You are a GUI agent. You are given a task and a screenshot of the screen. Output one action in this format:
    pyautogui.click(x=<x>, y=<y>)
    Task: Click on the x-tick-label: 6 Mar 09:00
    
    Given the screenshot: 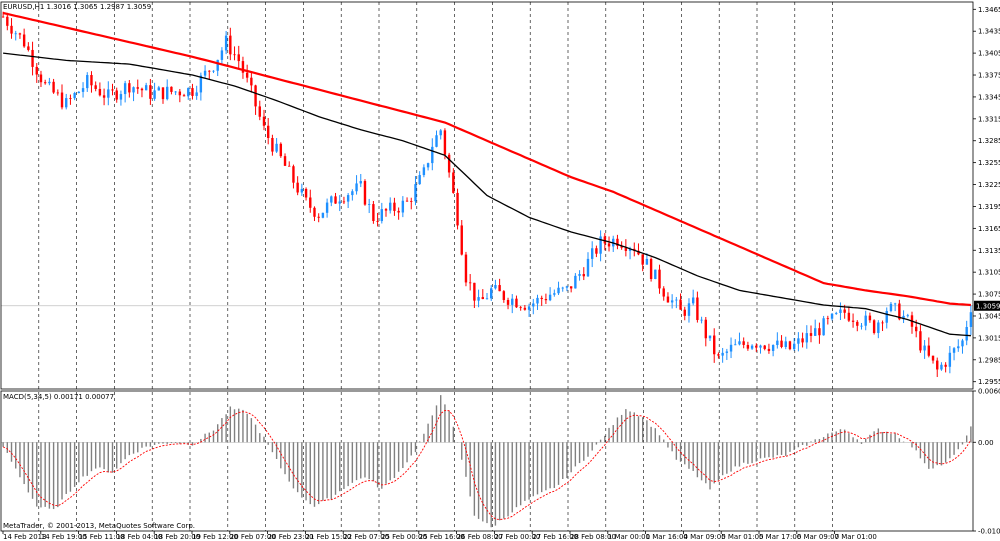 What is the action you would take?
    pyautogui.click(x=818, y=537)
    